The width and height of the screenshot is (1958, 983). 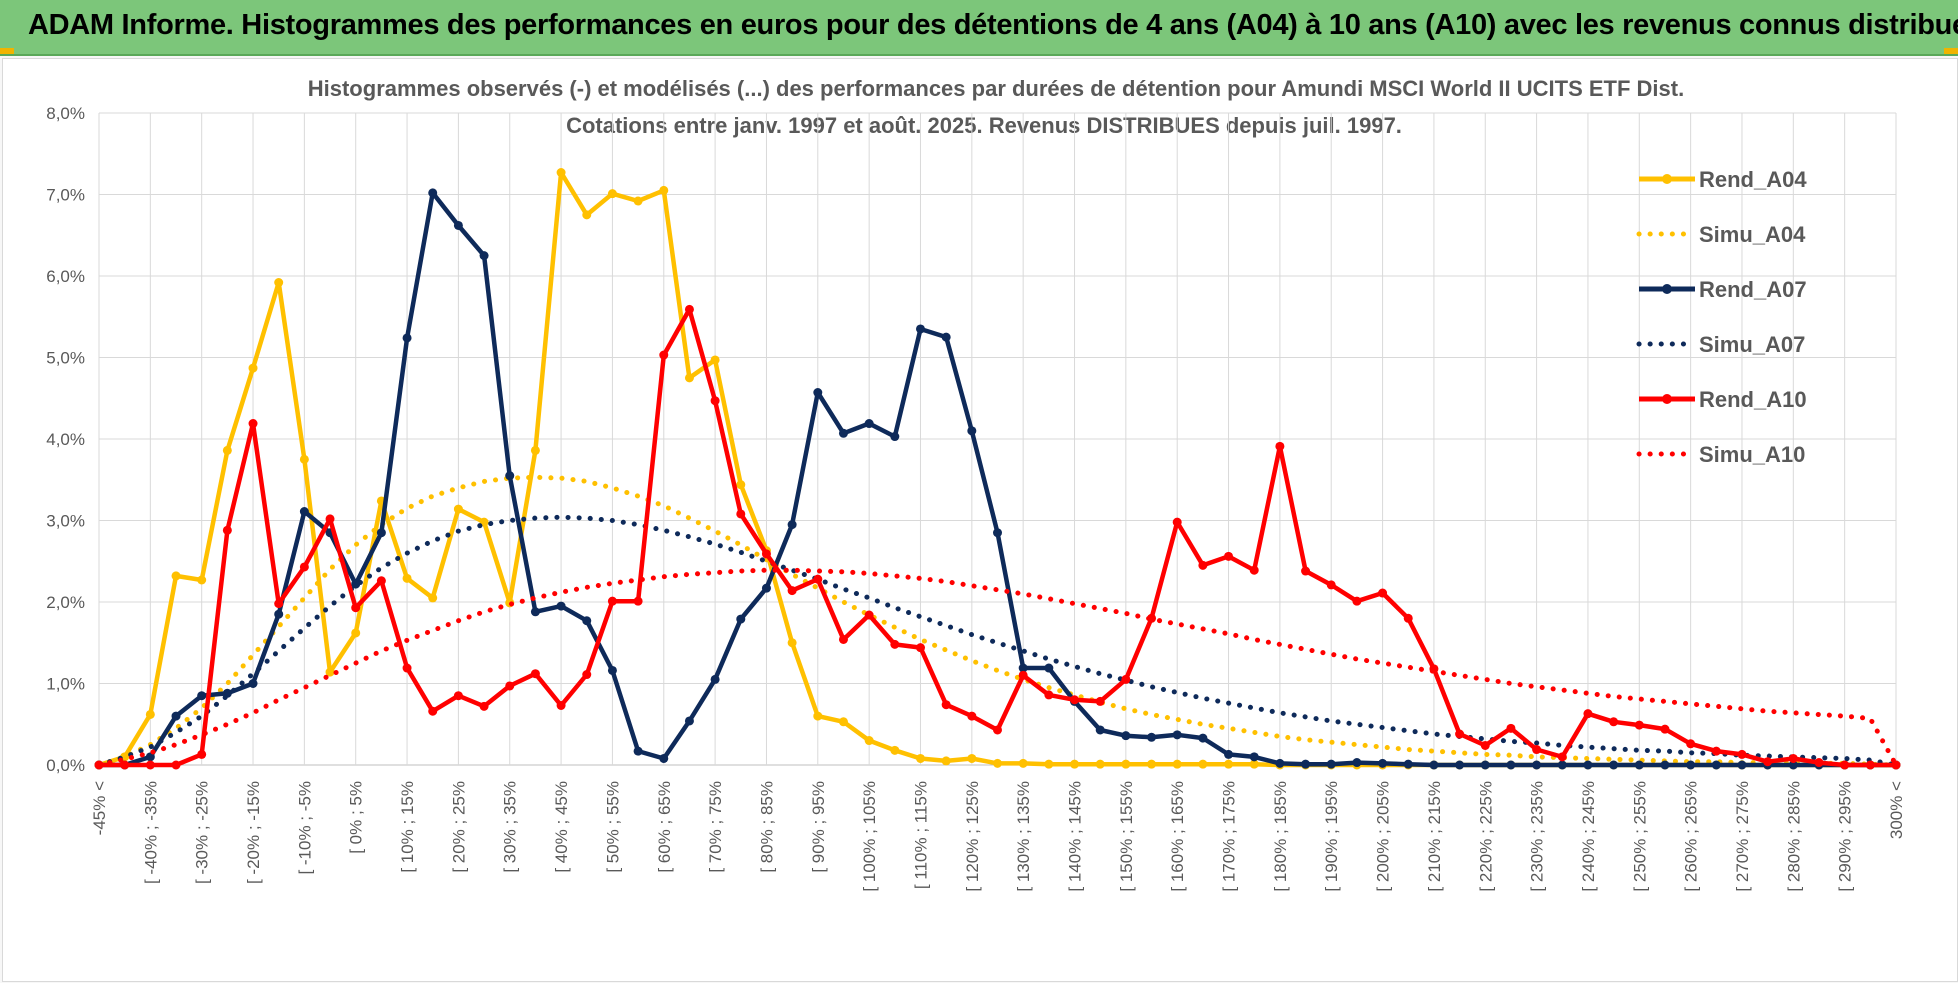 I want to click on legend-item-rend-a10: Rend_A10, so click(x=1723, y=399).